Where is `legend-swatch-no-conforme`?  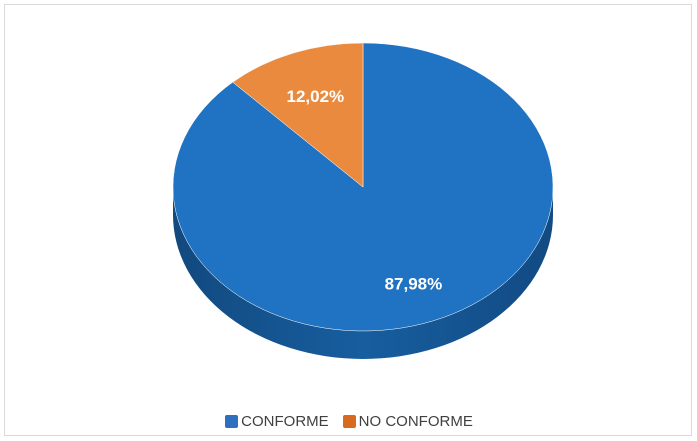
legend-swatch-no-conforme is located at coordinates (349, 421).